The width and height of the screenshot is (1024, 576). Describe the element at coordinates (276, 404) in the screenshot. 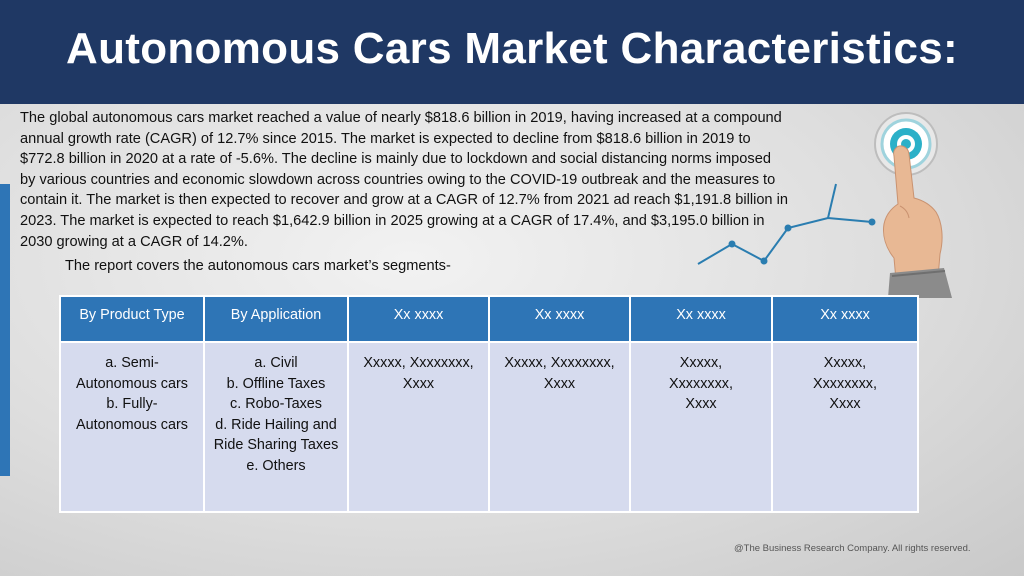

I see `cell-line: c. Robo-Taxes` at that location.